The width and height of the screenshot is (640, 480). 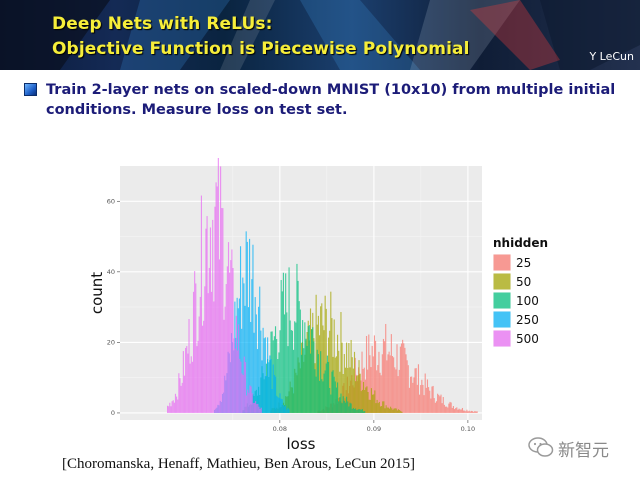 I want to click on legend-title: nhidden, so click(x=520, y=243).